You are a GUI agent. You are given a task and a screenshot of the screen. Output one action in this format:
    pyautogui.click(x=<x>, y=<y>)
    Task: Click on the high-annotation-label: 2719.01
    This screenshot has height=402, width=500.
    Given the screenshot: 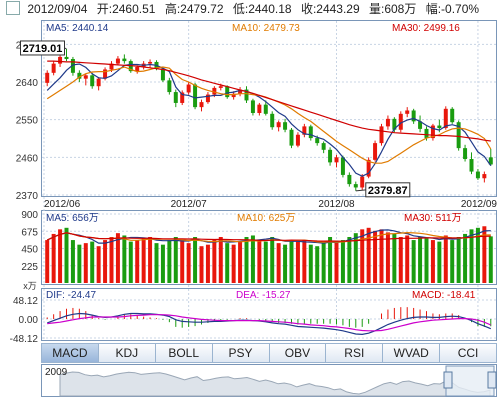 What is the action you would take?
    pyautogui.click(x=43, y=49)
    